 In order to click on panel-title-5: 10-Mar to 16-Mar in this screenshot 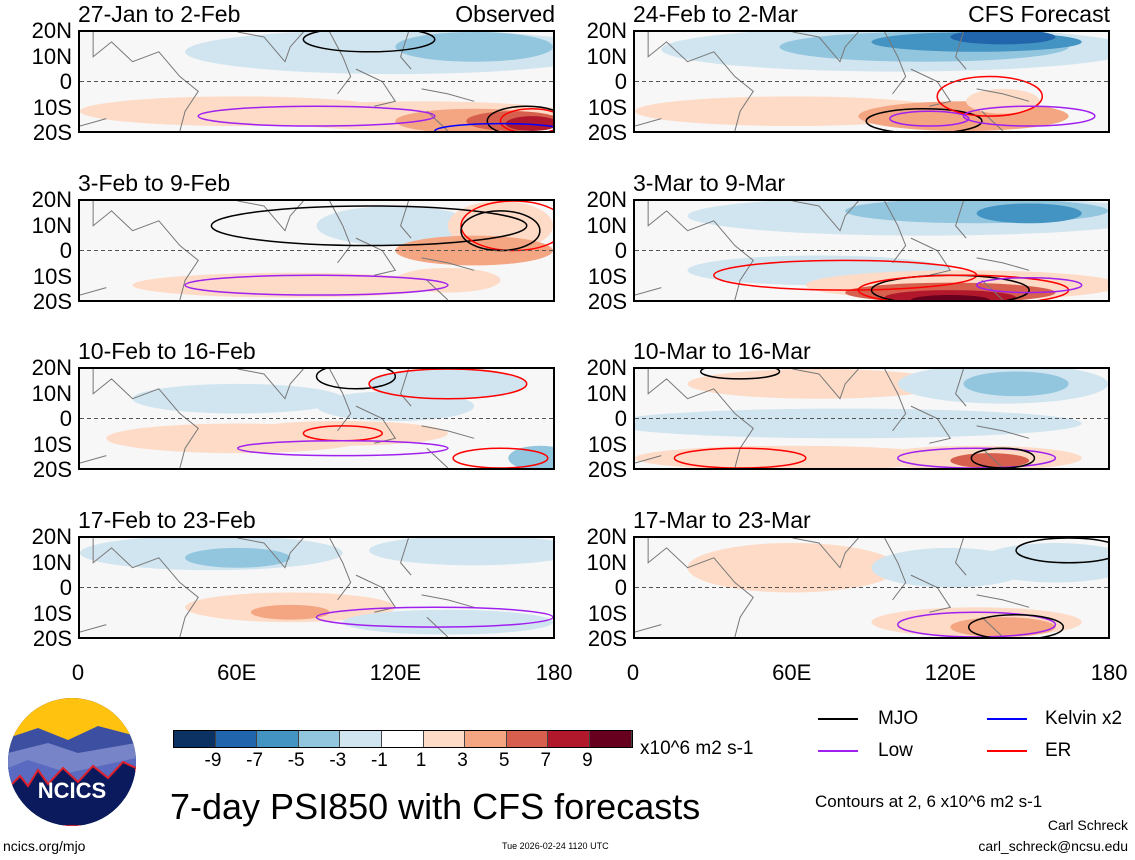, I will do `click(722, 351)`.